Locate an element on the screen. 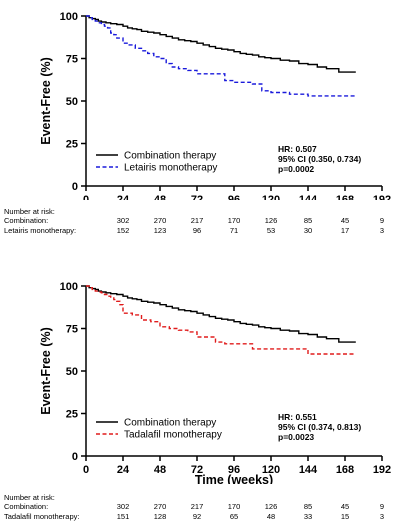  x-axis-title: Time (weeks) is located at coordinates (234, 478).